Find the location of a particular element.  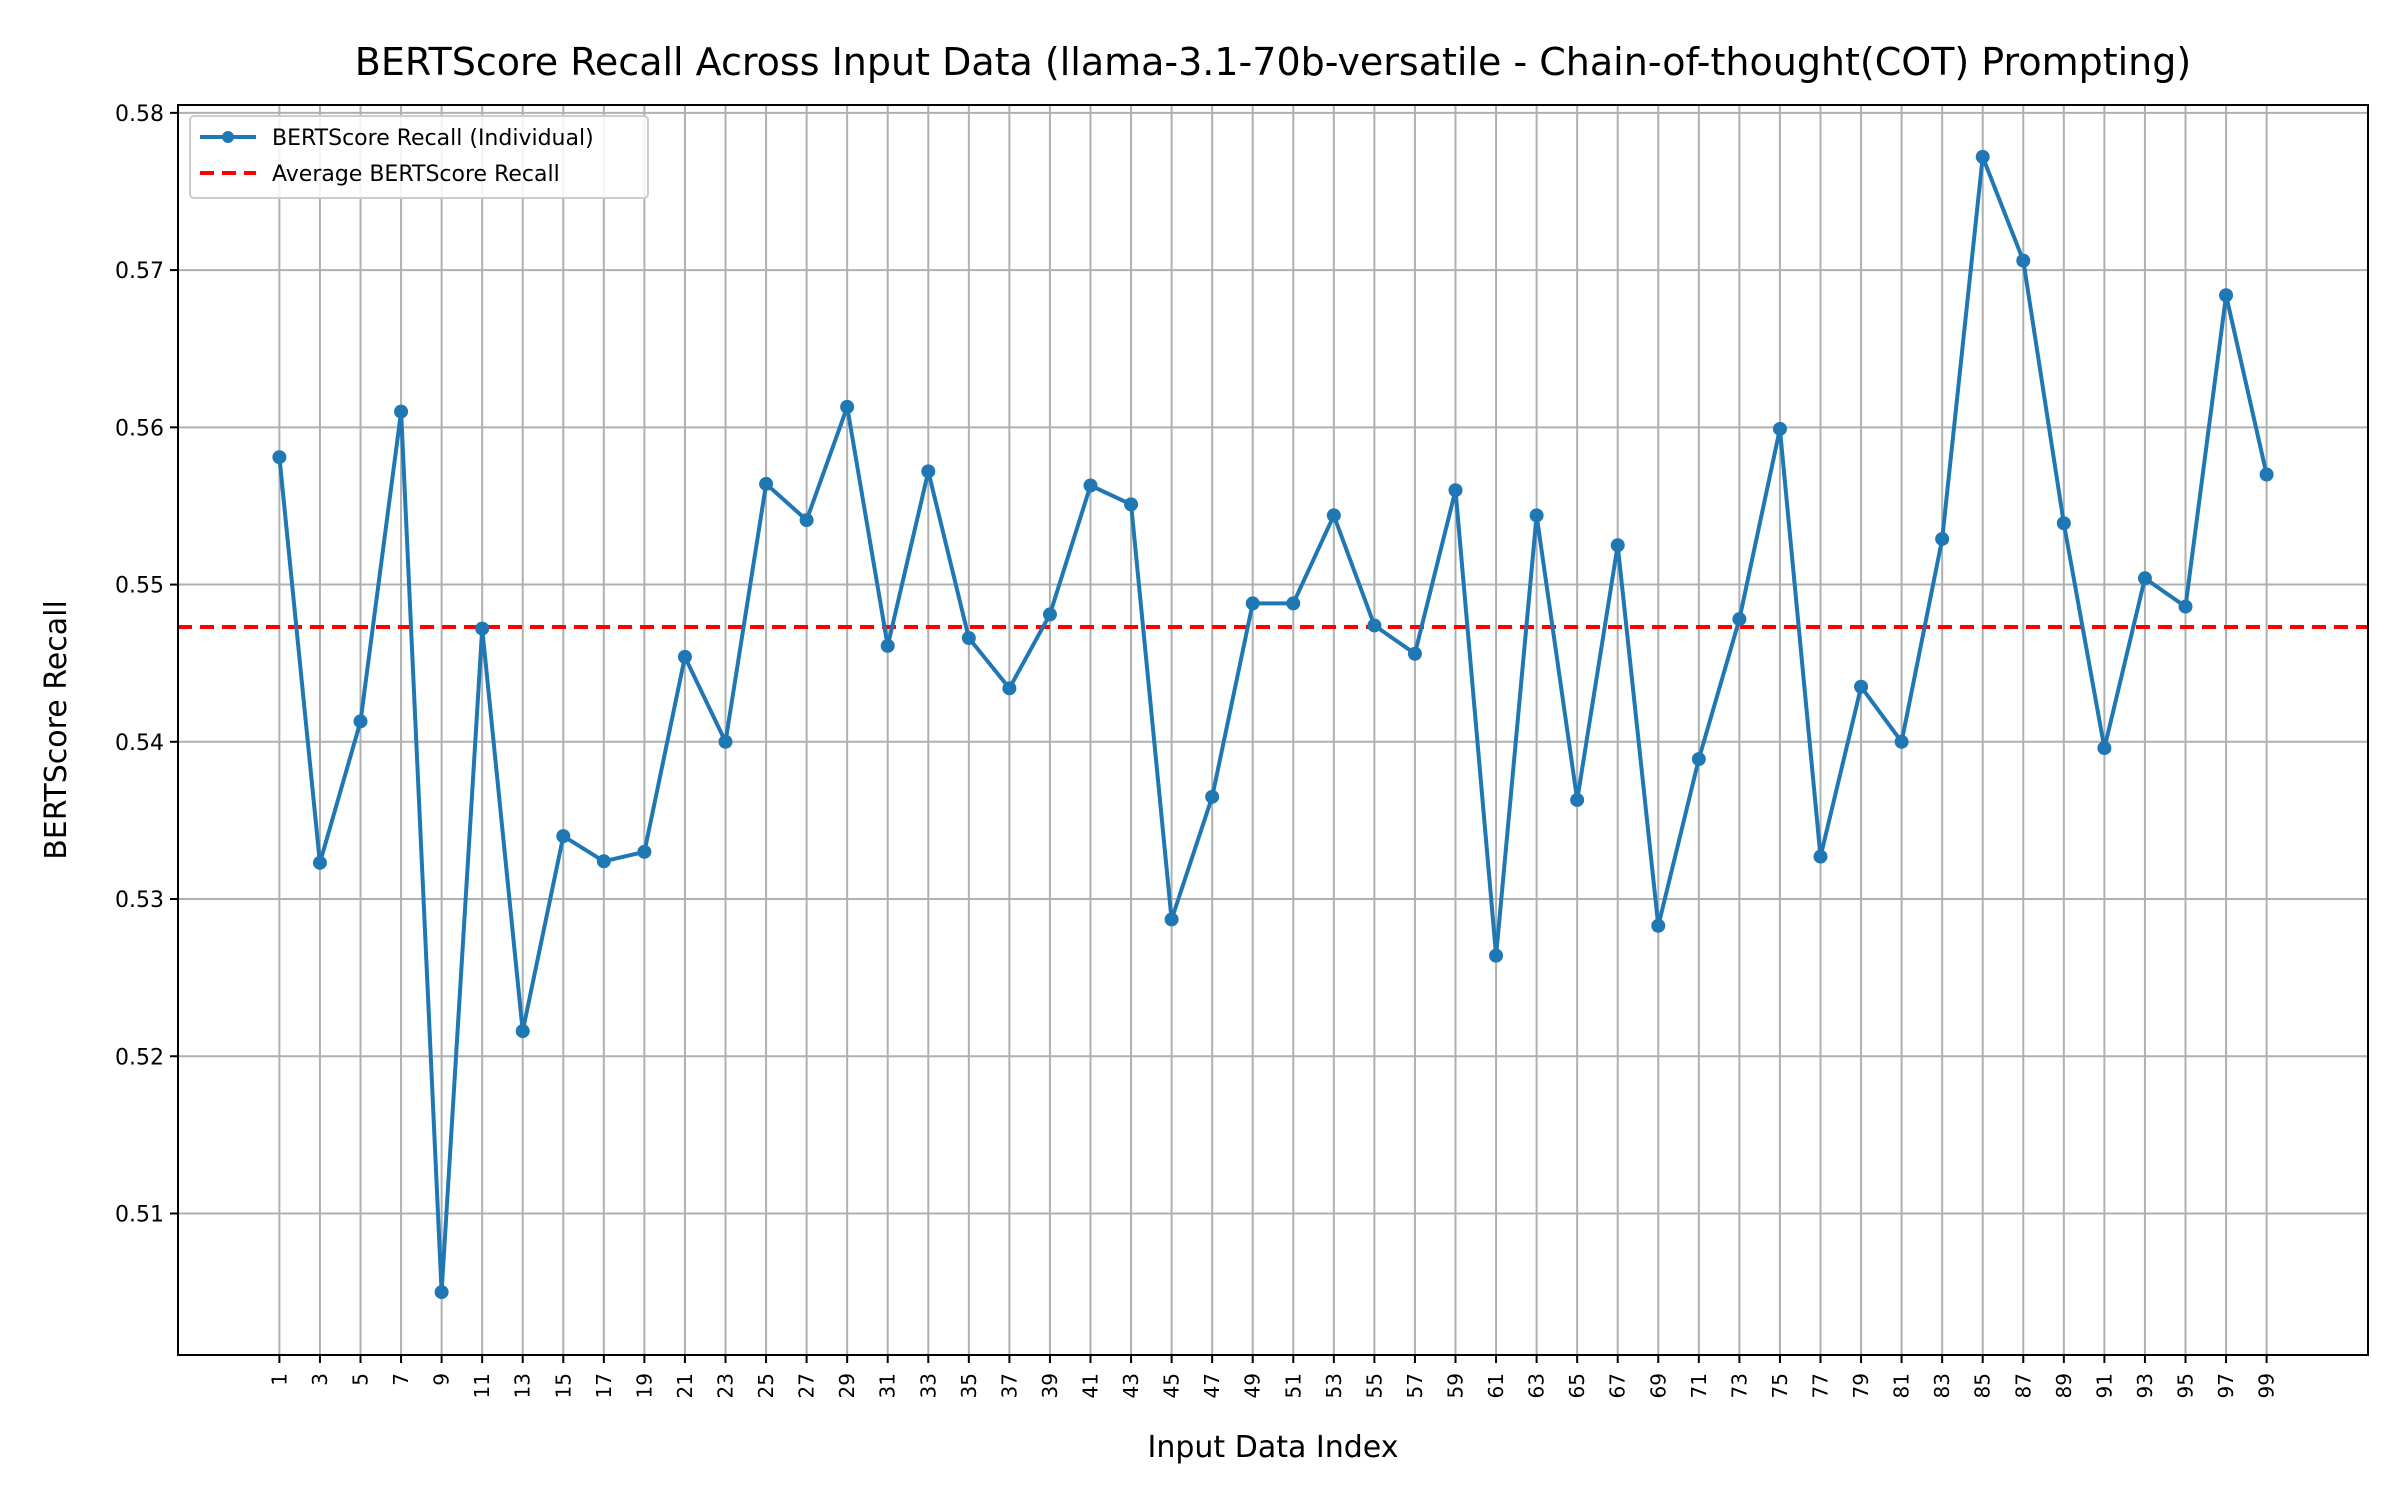

x-tick-label: 21 is located at coordinates (685, 1385).